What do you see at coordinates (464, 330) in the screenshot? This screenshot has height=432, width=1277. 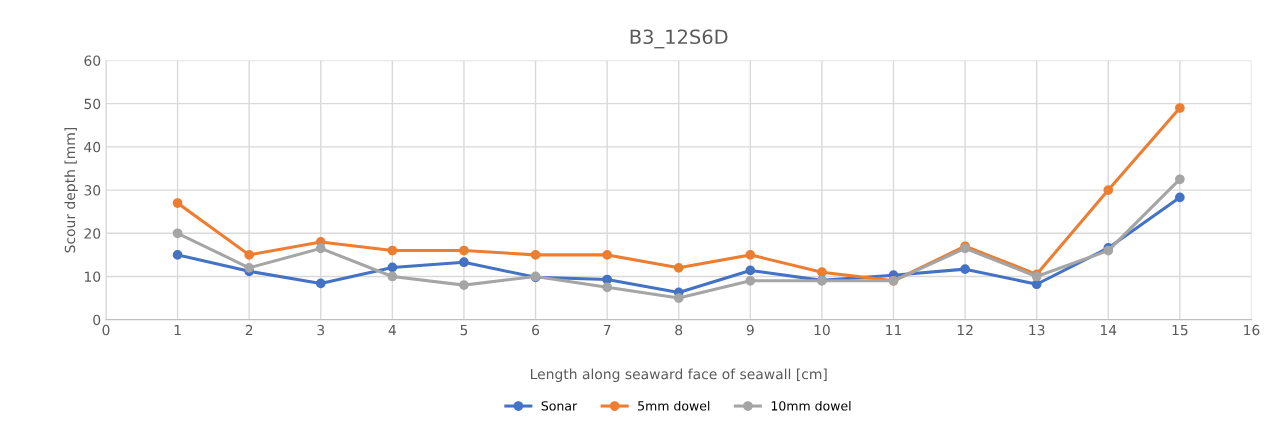 I see `x-tick-label: 5` at bounding box center [464, 330].